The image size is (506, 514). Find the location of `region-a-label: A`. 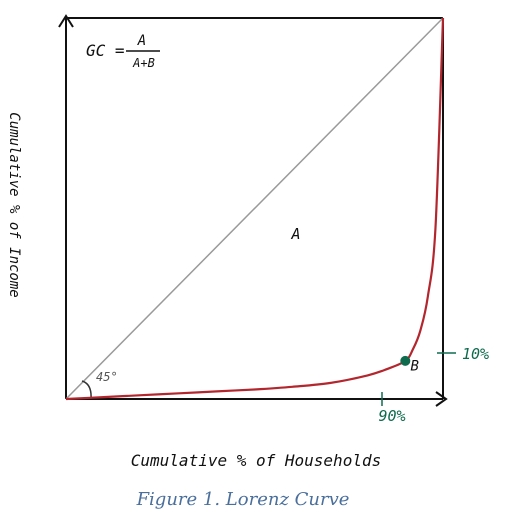

region-a-label: A is located at coordinates (295, 234).